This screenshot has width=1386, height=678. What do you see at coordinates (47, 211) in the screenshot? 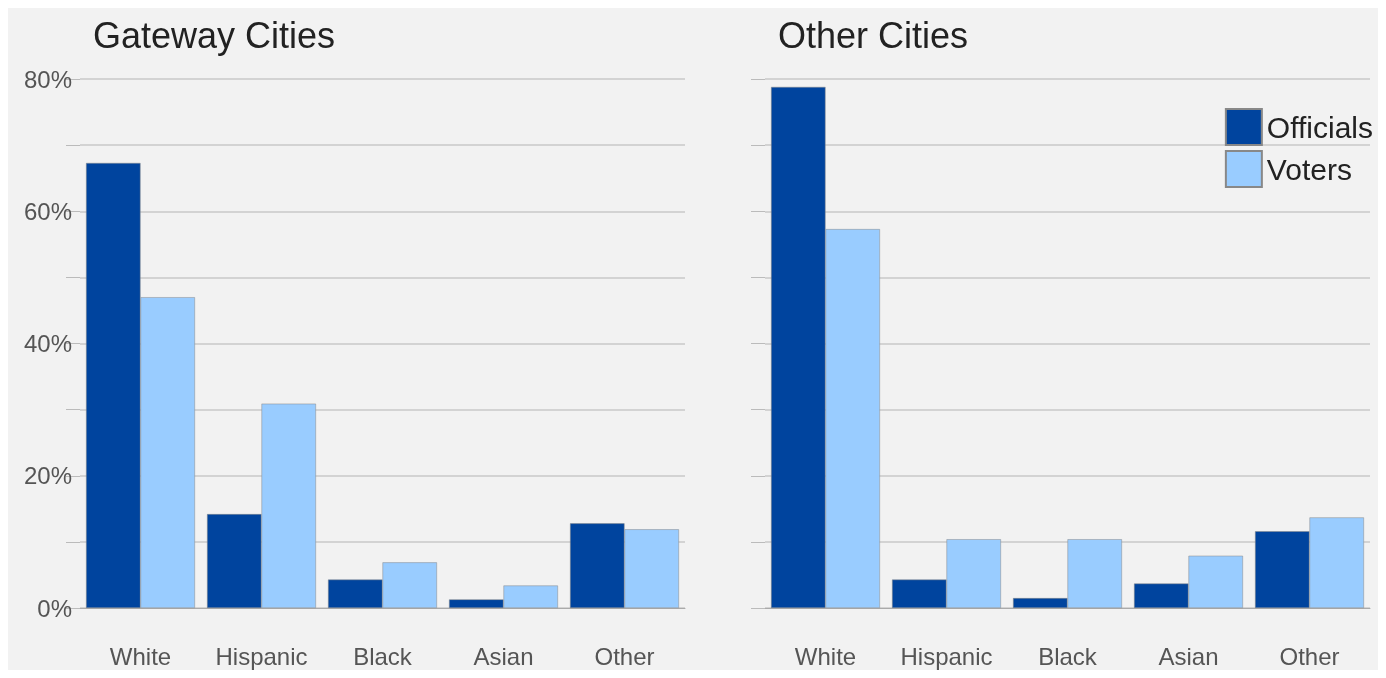
I see `y-tick-label: 60%` at bounding box center [47, 211].